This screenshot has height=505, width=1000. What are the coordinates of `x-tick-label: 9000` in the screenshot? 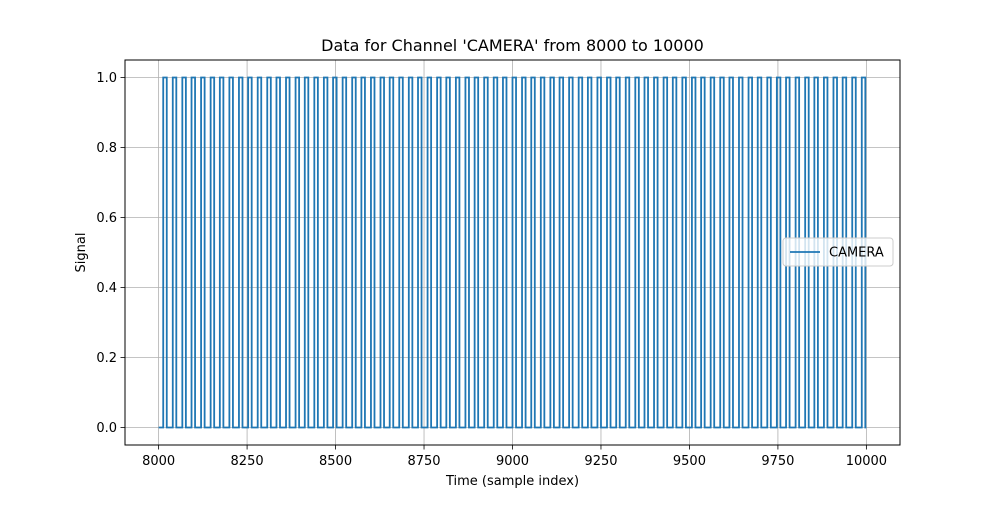 It's located at (512, 461).